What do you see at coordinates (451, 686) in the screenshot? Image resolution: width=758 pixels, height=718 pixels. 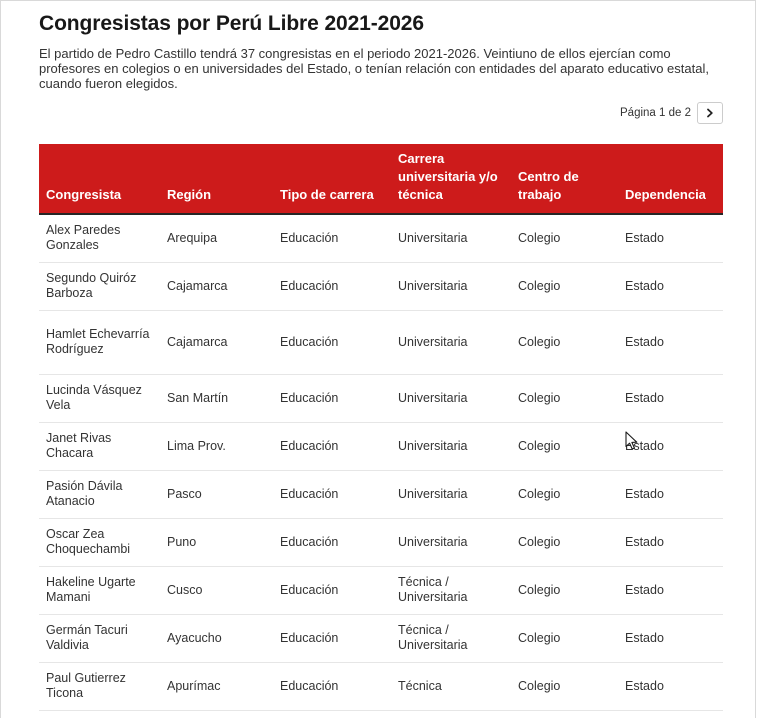 I see `cell-carrera: Técnica` at bounding box center [451, 686].